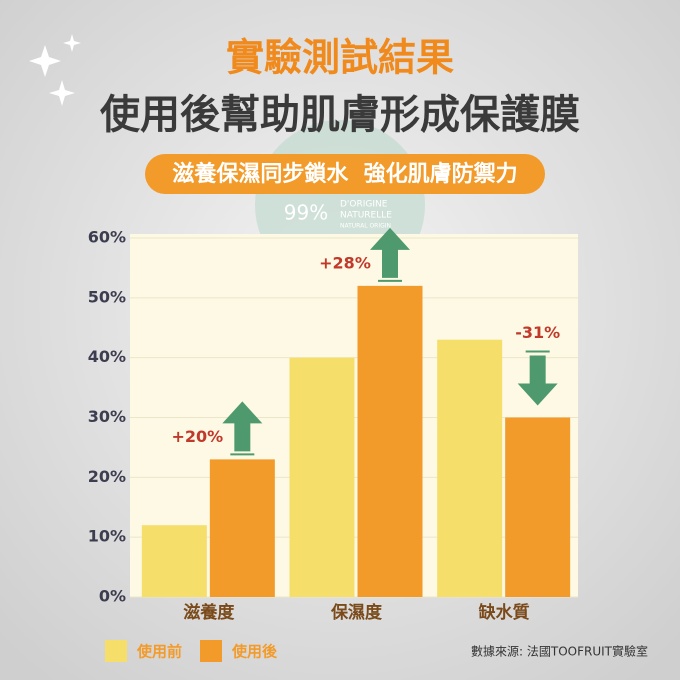 This screenshot has height=684, width=680. I want to click on y-tick-label: 20%, so click(107, 476).